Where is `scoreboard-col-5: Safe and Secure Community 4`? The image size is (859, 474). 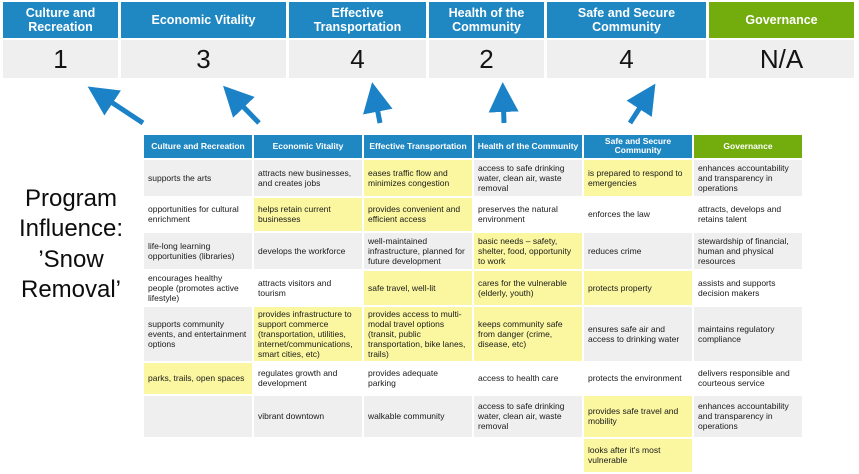
scoreboard-col-5: Safe and Secure Community 4 is located at coordinates (626, 40).